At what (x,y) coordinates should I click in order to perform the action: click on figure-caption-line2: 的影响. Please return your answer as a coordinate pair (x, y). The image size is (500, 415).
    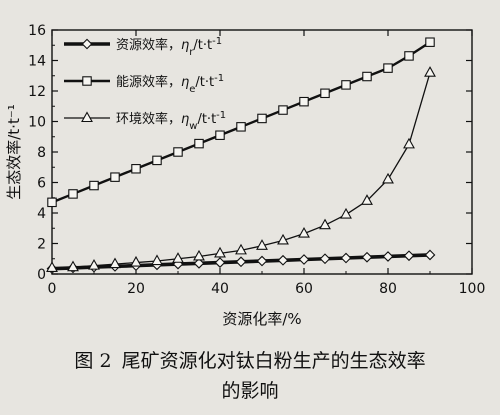
    Looking at the image, I should click on (250, 391).